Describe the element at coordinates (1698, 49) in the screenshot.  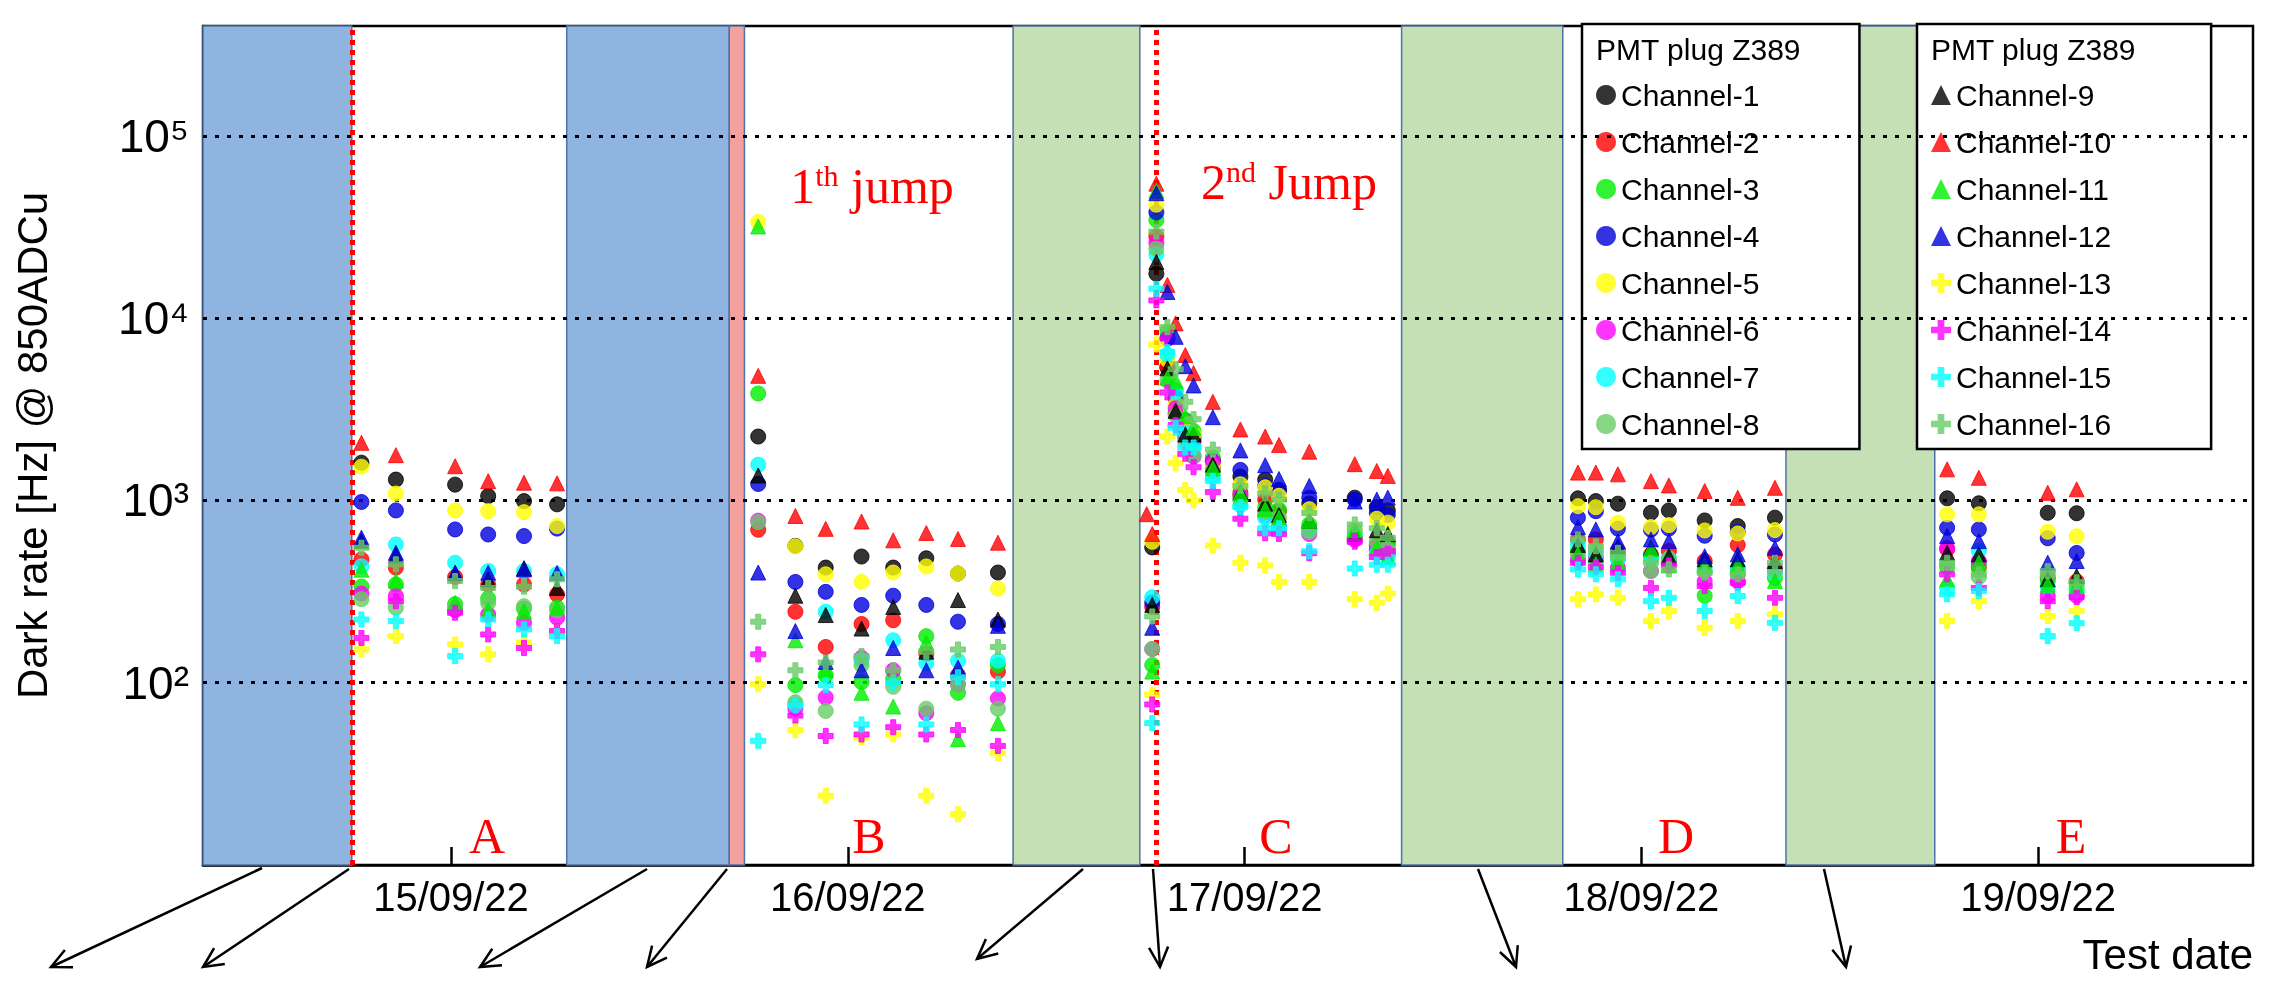
I see `legend-title: PMT plug Z389` at that location.